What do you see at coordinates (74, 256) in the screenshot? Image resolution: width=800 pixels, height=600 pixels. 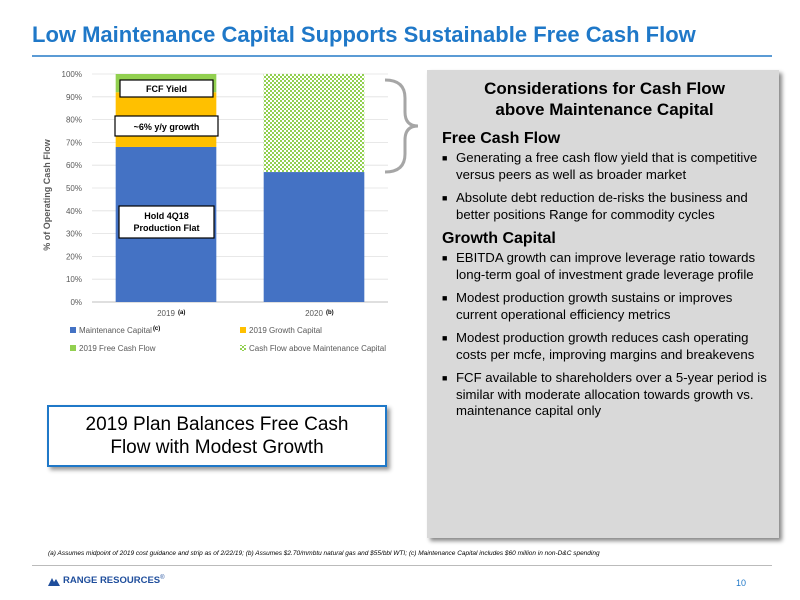 I see `y-tick-label: 20%` at bounding box center [74, 256].